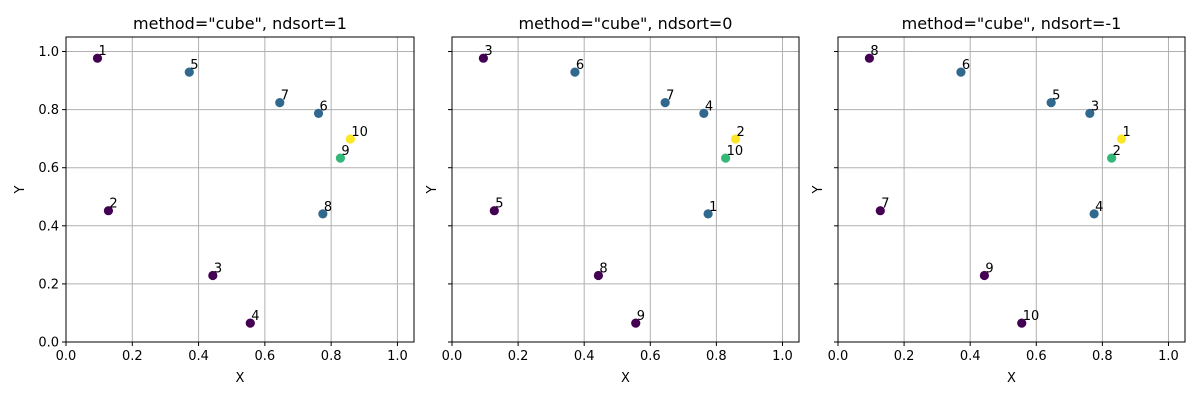 This screenshot has height=400, width=1200. Describe the element at coordinates (48, 52) in the screenshot. I see `y-tick-label: 1.0` at that location.